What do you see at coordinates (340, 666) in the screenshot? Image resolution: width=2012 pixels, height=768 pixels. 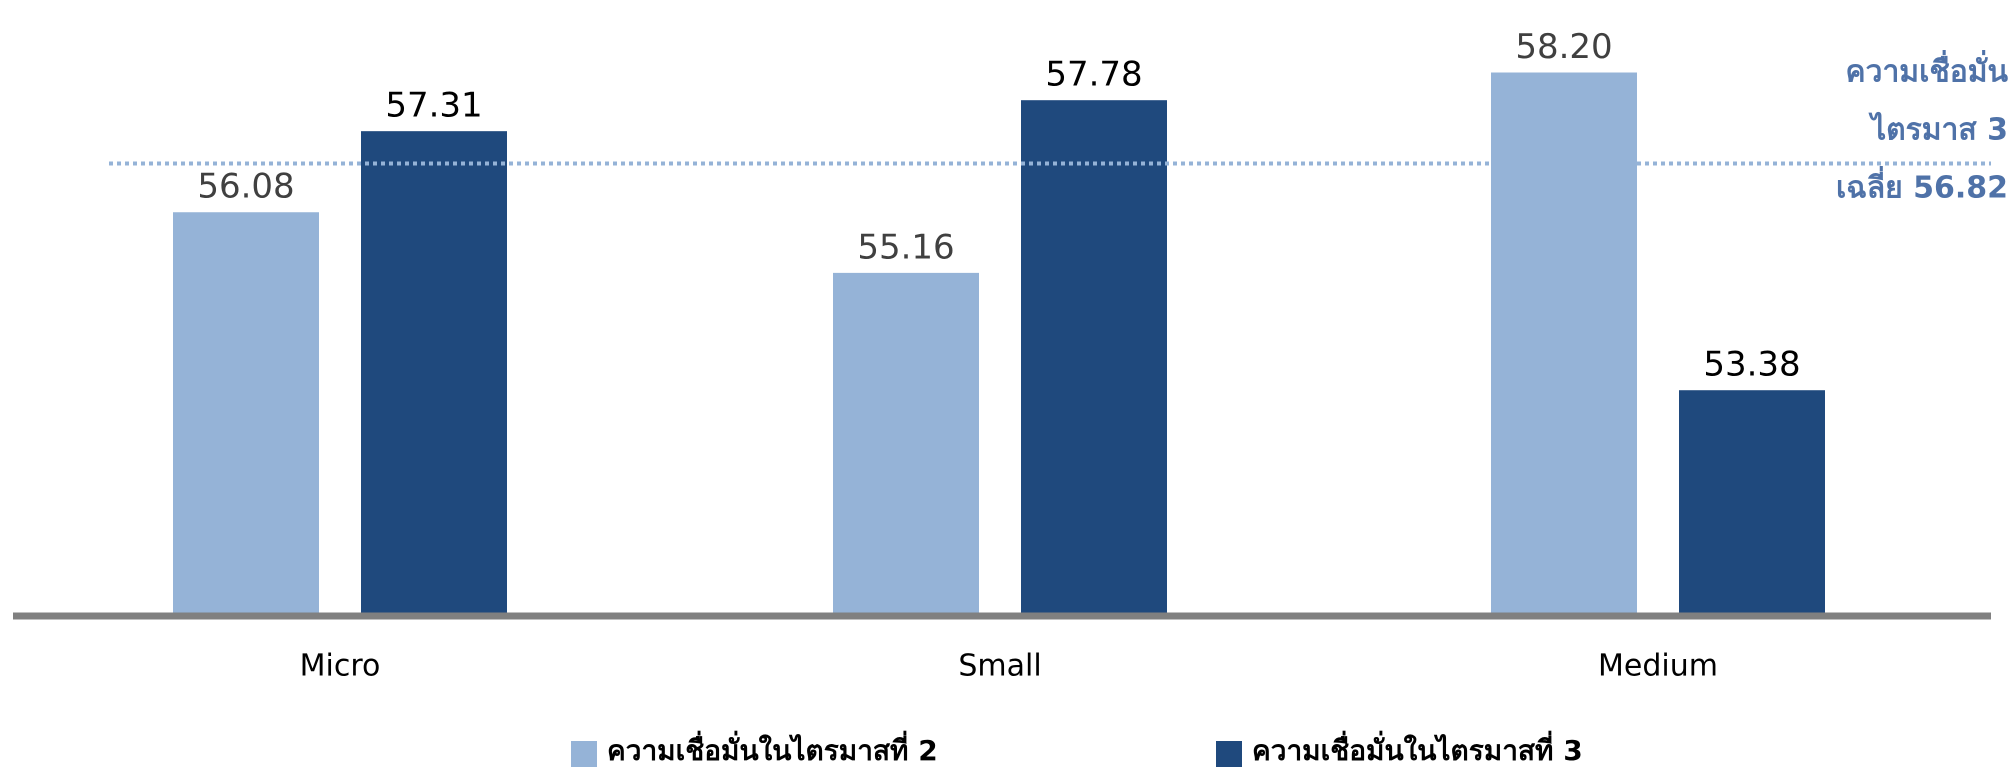 I see `x-tick-label: Micro` at bounding box center [340, 666].